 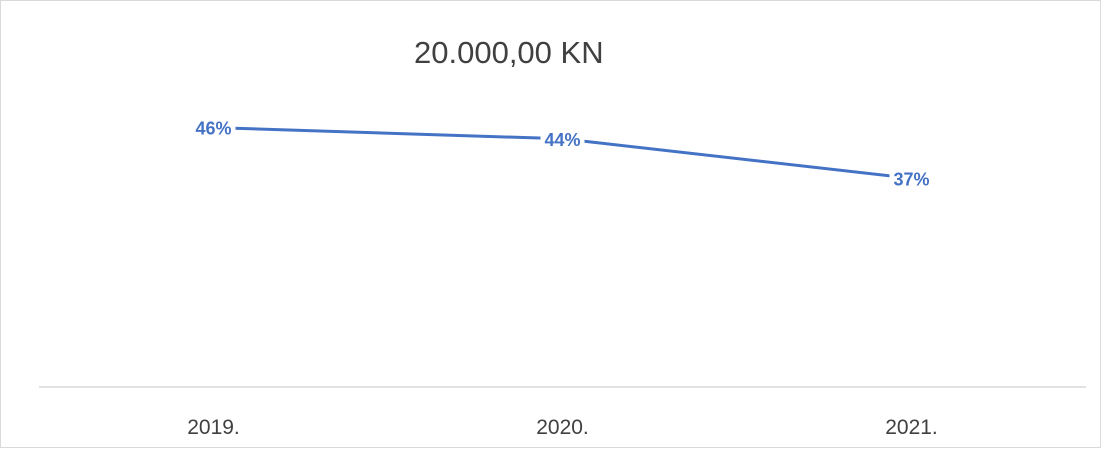 I want to click on data-label-text: 37%, so click(x=911, y=179).